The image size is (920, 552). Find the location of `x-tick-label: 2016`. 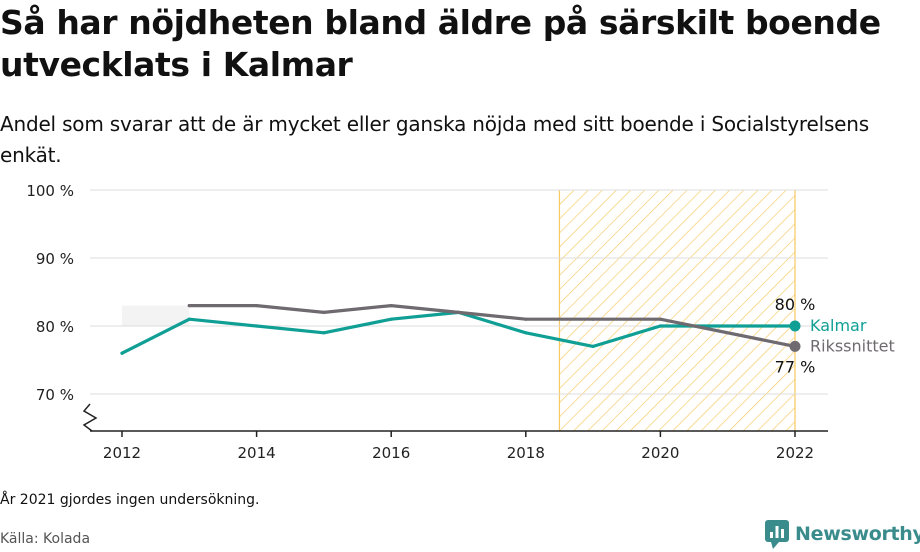

x-tick-label: 2016 is located at coordinates (391, 453).